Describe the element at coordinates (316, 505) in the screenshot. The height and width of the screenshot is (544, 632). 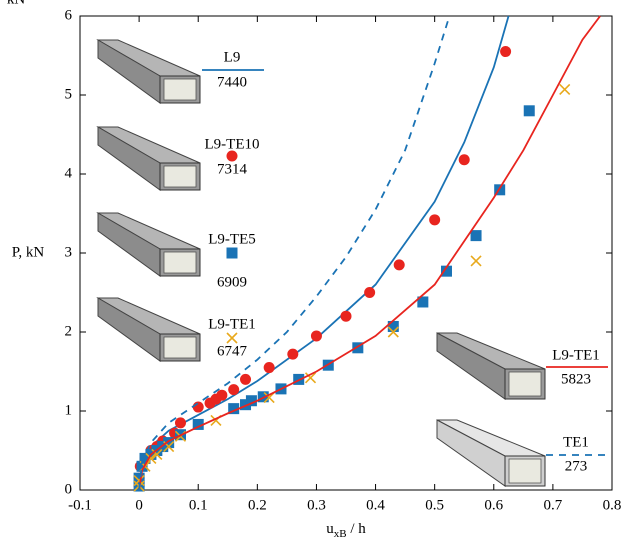
I see `x-tick-label: 0.3` at that location.